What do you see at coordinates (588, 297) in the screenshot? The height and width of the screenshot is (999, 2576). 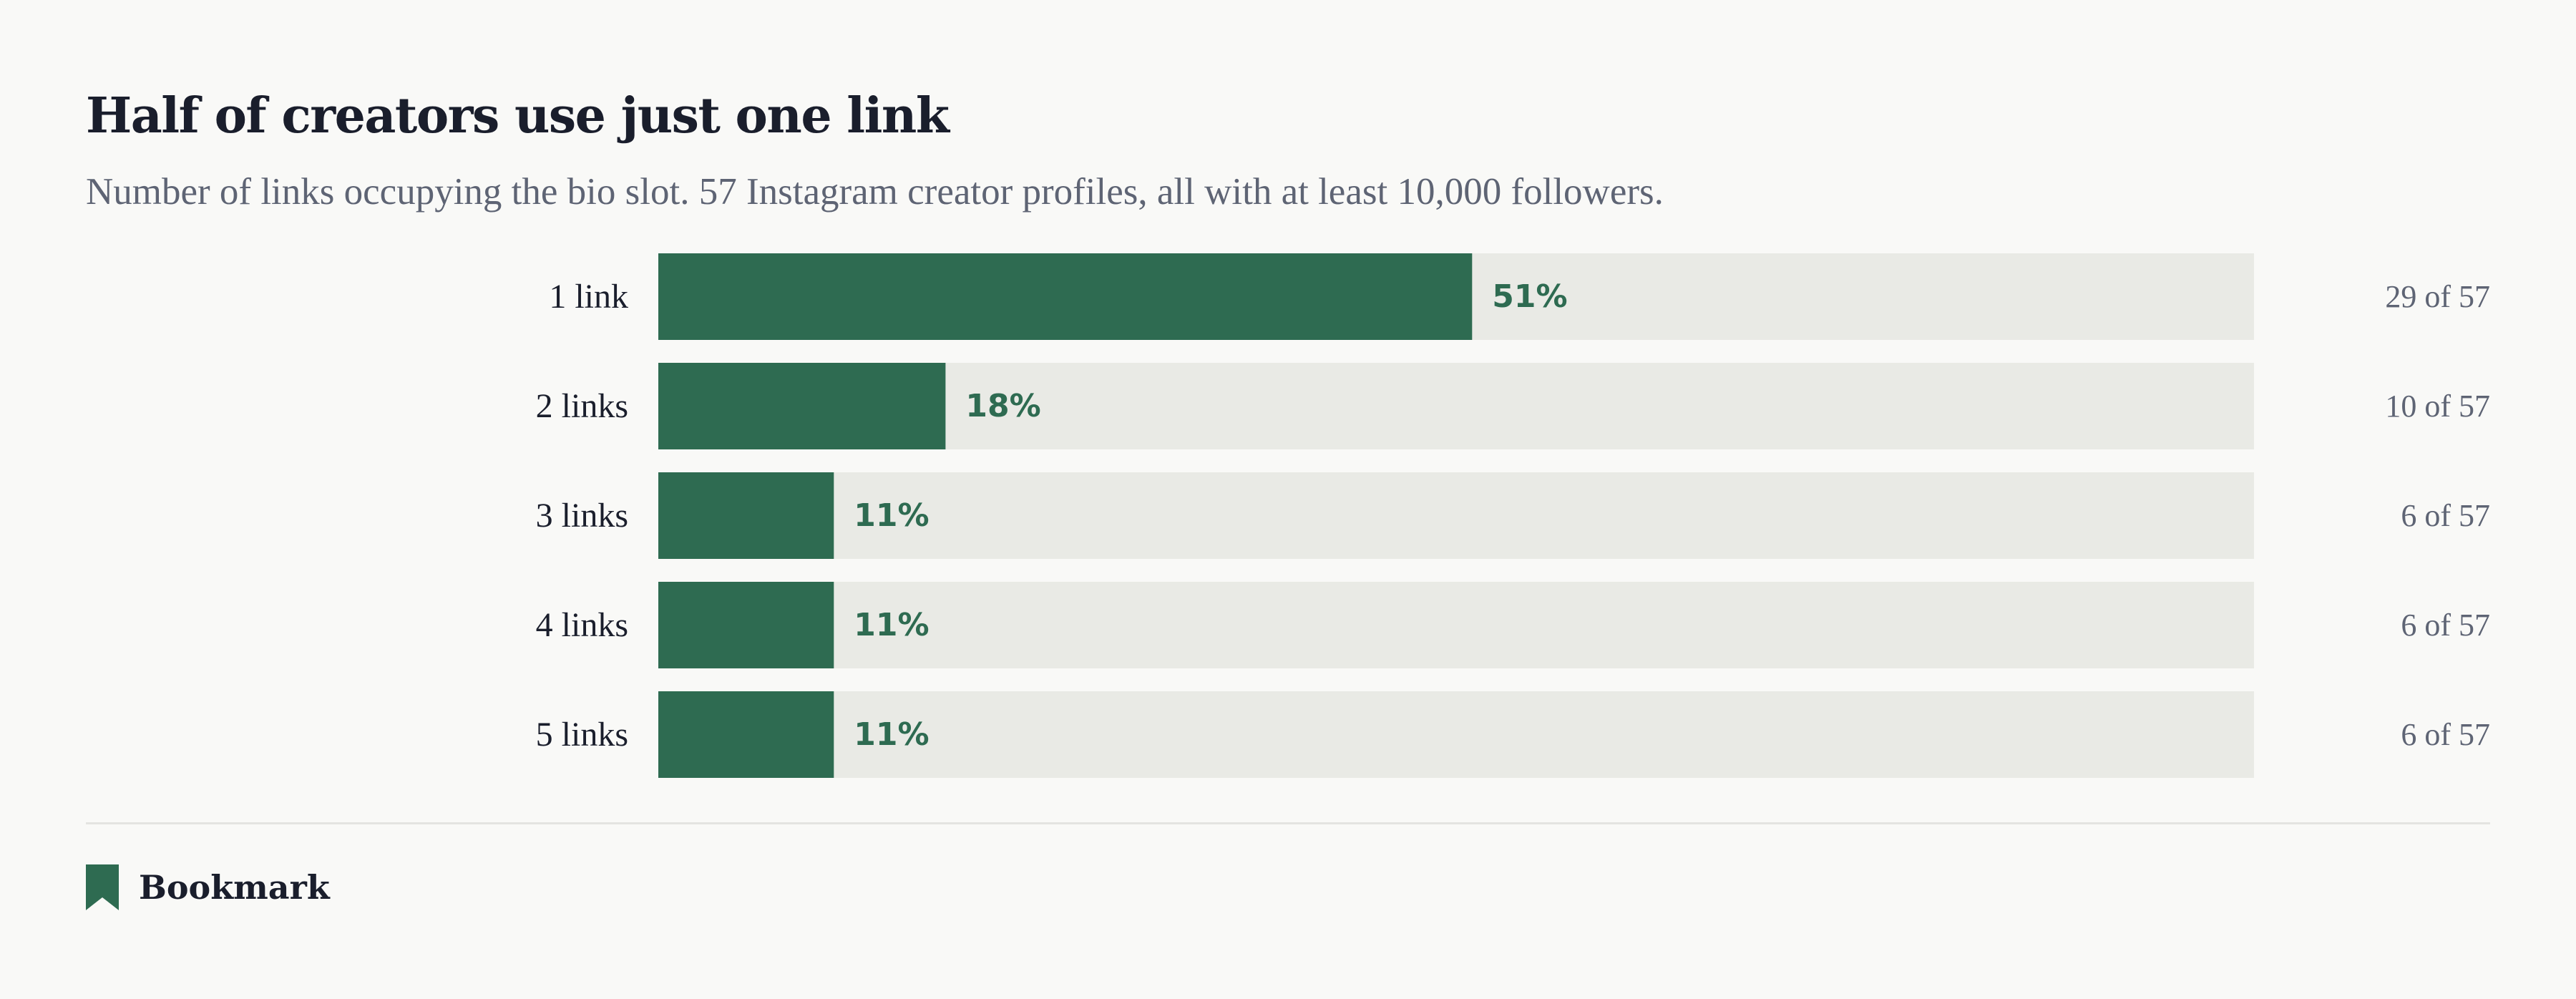 I see `category-label: 1 link` at bounding box center [588, 297].